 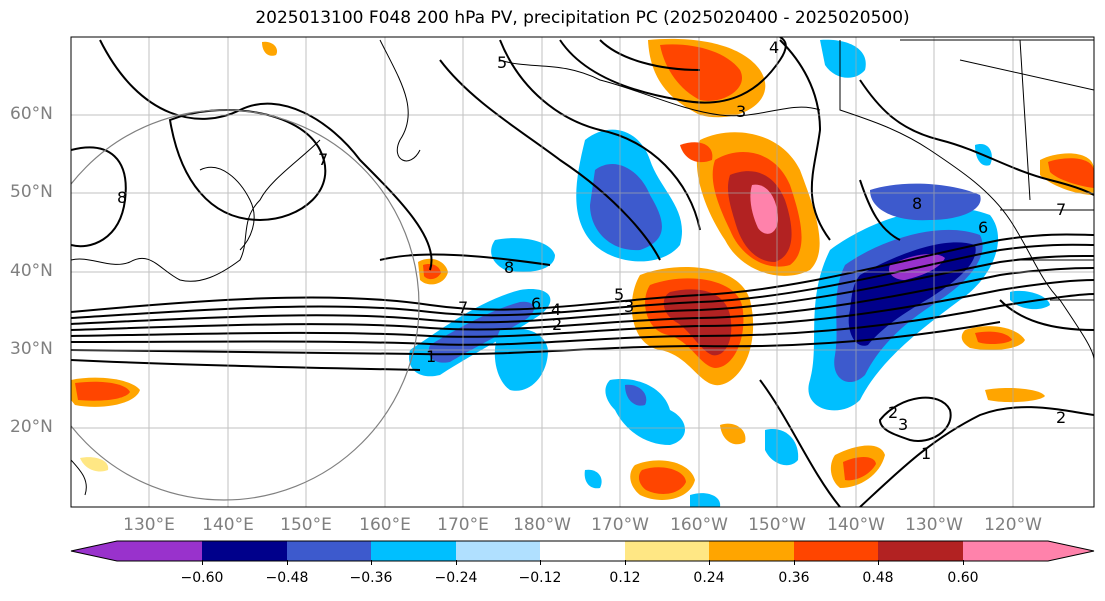 I want to click on colorbar-tick-label: −0.48, so click(x=287, y=578).